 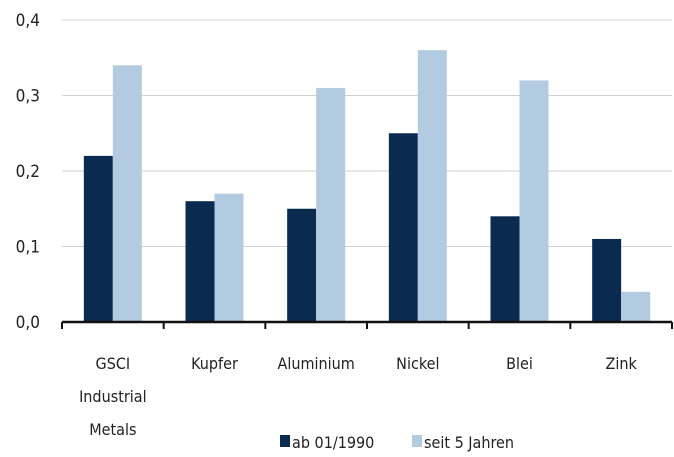 I want to click on legend-swatch-seit-5-jahren, so click(x=417, y=441).